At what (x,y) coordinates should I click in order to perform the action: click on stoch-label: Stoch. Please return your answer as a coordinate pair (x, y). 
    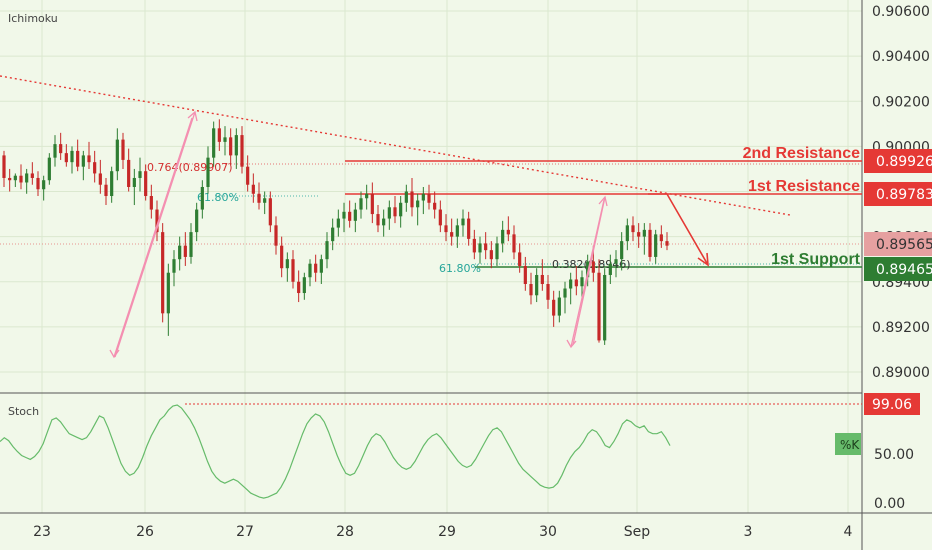
    Looking at the image, I should click on (23, 411).